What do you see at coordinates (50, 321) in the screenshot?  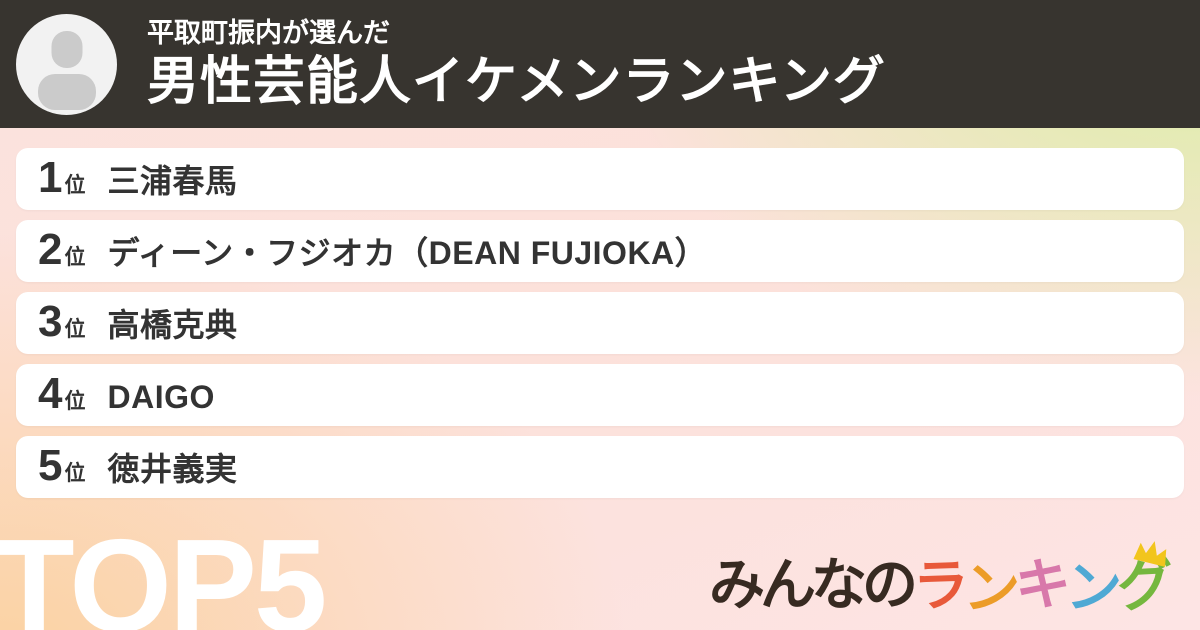 I see `rank-number: 3` at bounding box center [50, 321].